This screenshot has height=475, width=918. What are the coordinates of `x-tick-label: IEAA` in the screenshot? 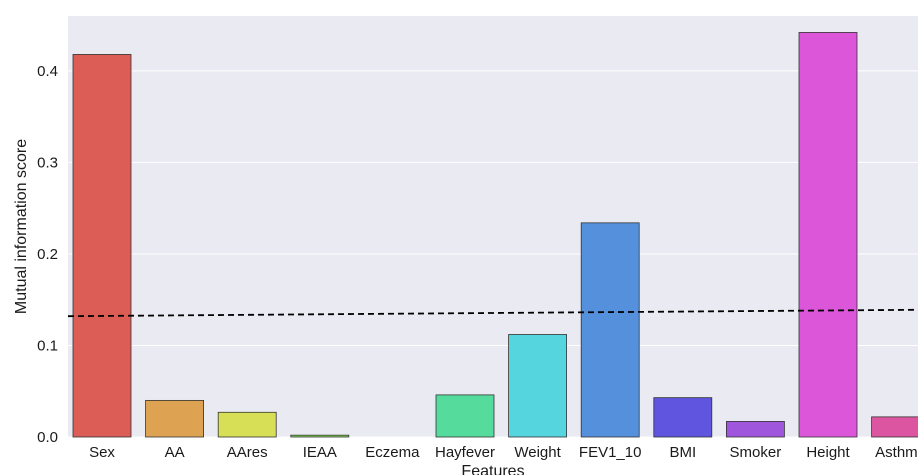 It's located at (320, 452).